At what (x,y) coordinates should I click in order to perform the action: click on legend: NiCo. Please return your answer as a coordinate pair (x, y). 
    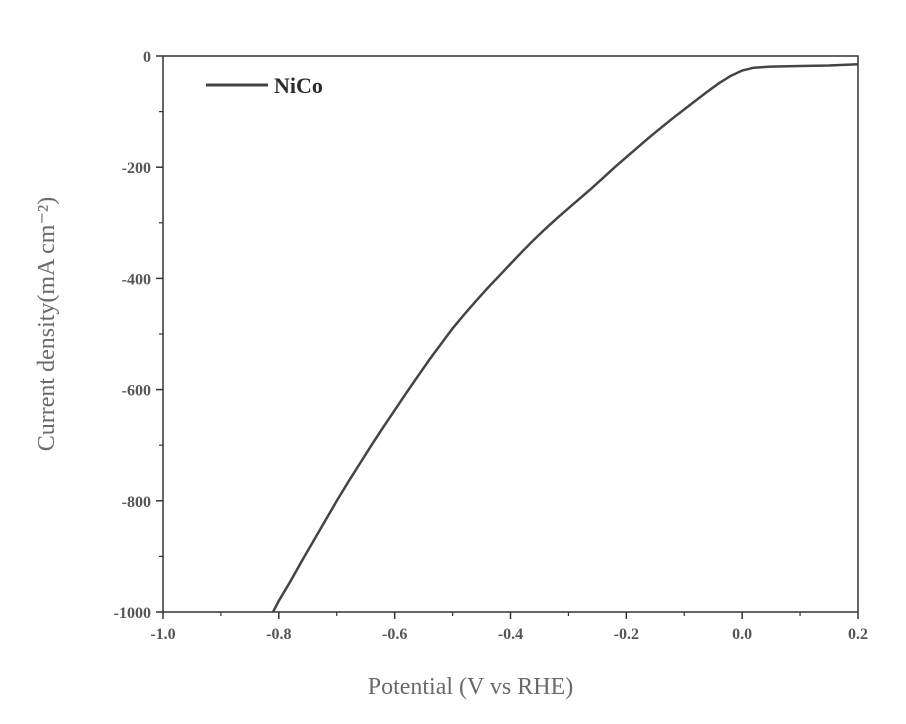
    Looking at the image, I should click on (264, 85).